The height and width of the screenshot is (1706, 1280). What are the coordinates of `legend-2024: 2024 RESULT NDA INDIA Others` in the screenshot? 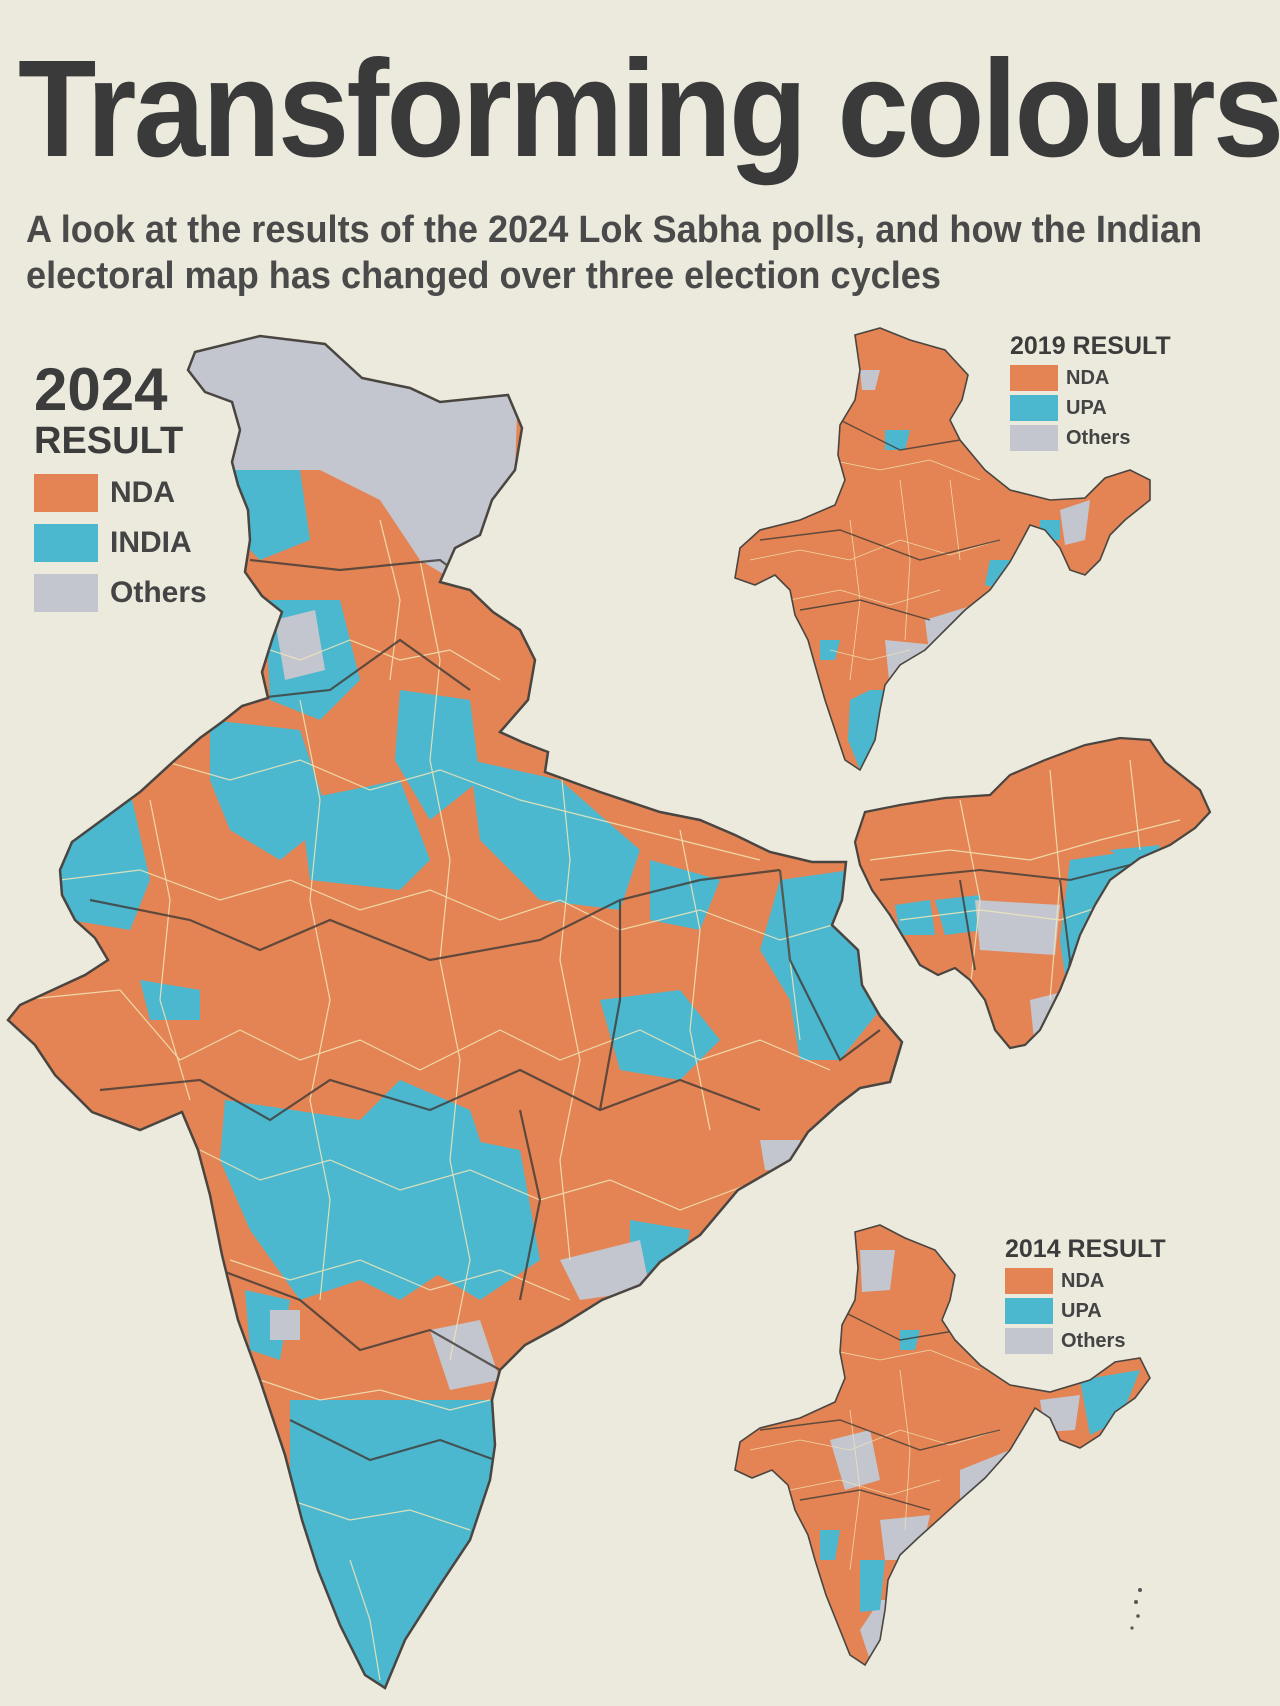 It's located at (120, 492).